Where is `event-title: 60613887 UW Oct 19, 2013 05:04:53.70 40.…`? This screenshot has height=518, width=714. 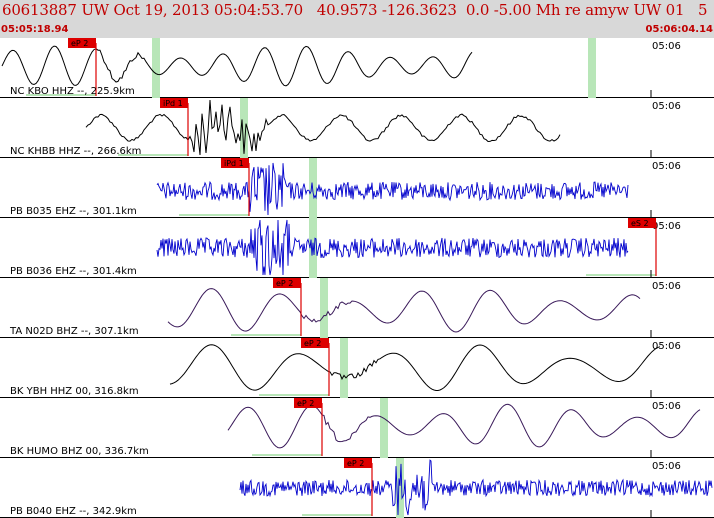
event-title: 60613887 UW Oct 19, 2013 05:04:53.70 40.… is located at coordinates (355, 10).